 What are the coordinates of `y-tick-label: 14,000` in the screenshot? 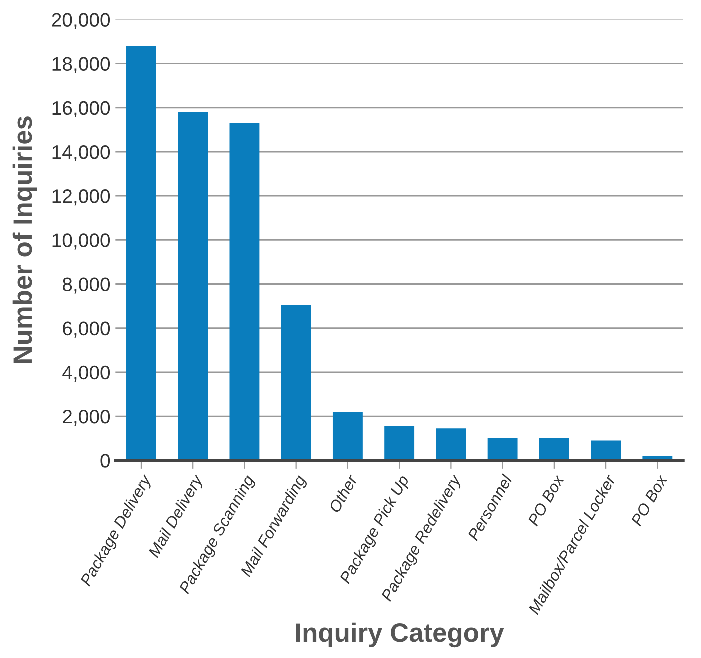 It's located at (81, 153).